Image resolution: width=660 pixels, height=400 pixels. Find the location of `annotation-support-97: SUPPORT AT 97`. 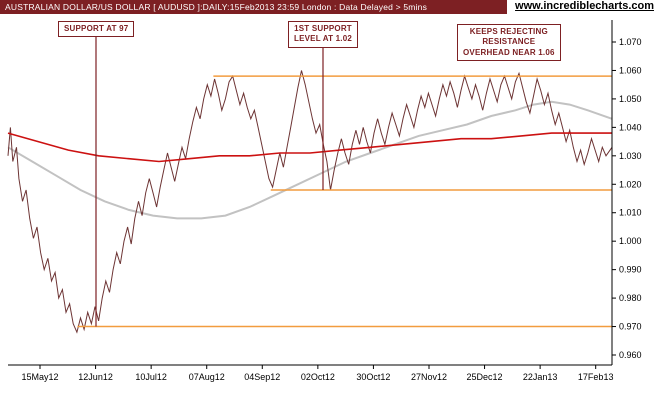

annotation-support-97: SUPPORT AT 97 is located at coordinates (96, 29).